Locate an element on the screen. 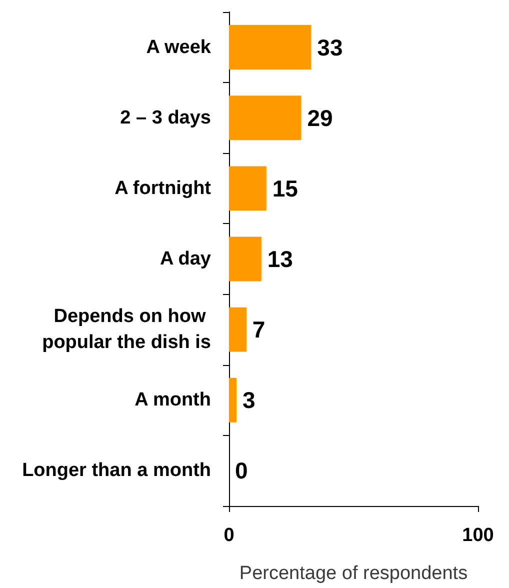 The image size is (509, 588). y-tick-label: A week is located at coordinates (179, 47).